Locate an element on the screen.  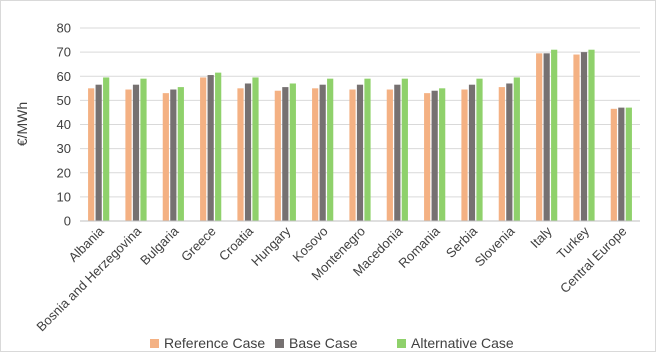
bar-montenegro-alternative-case is located at coordinates (367, 149).